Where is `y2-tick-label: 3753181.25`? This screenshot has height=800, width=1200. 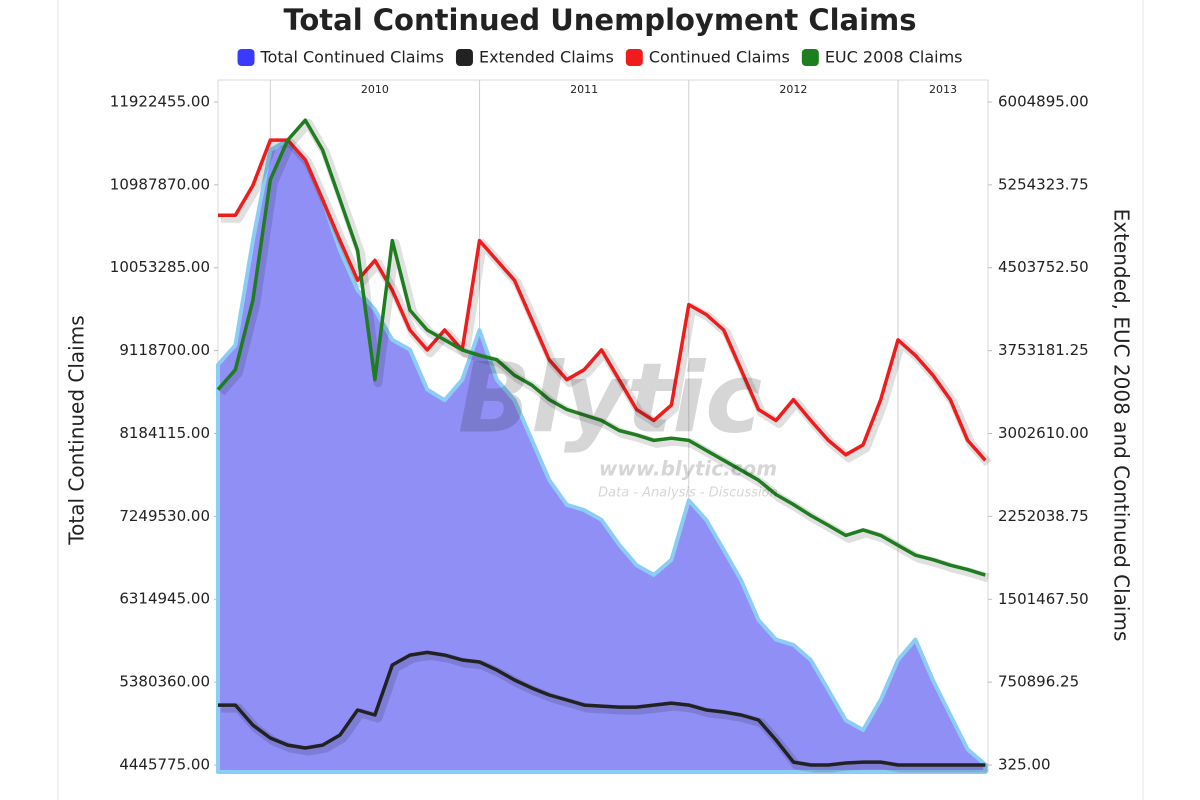
y2-tick-label: 3753181.25 is located at coordinates (1043, 350).